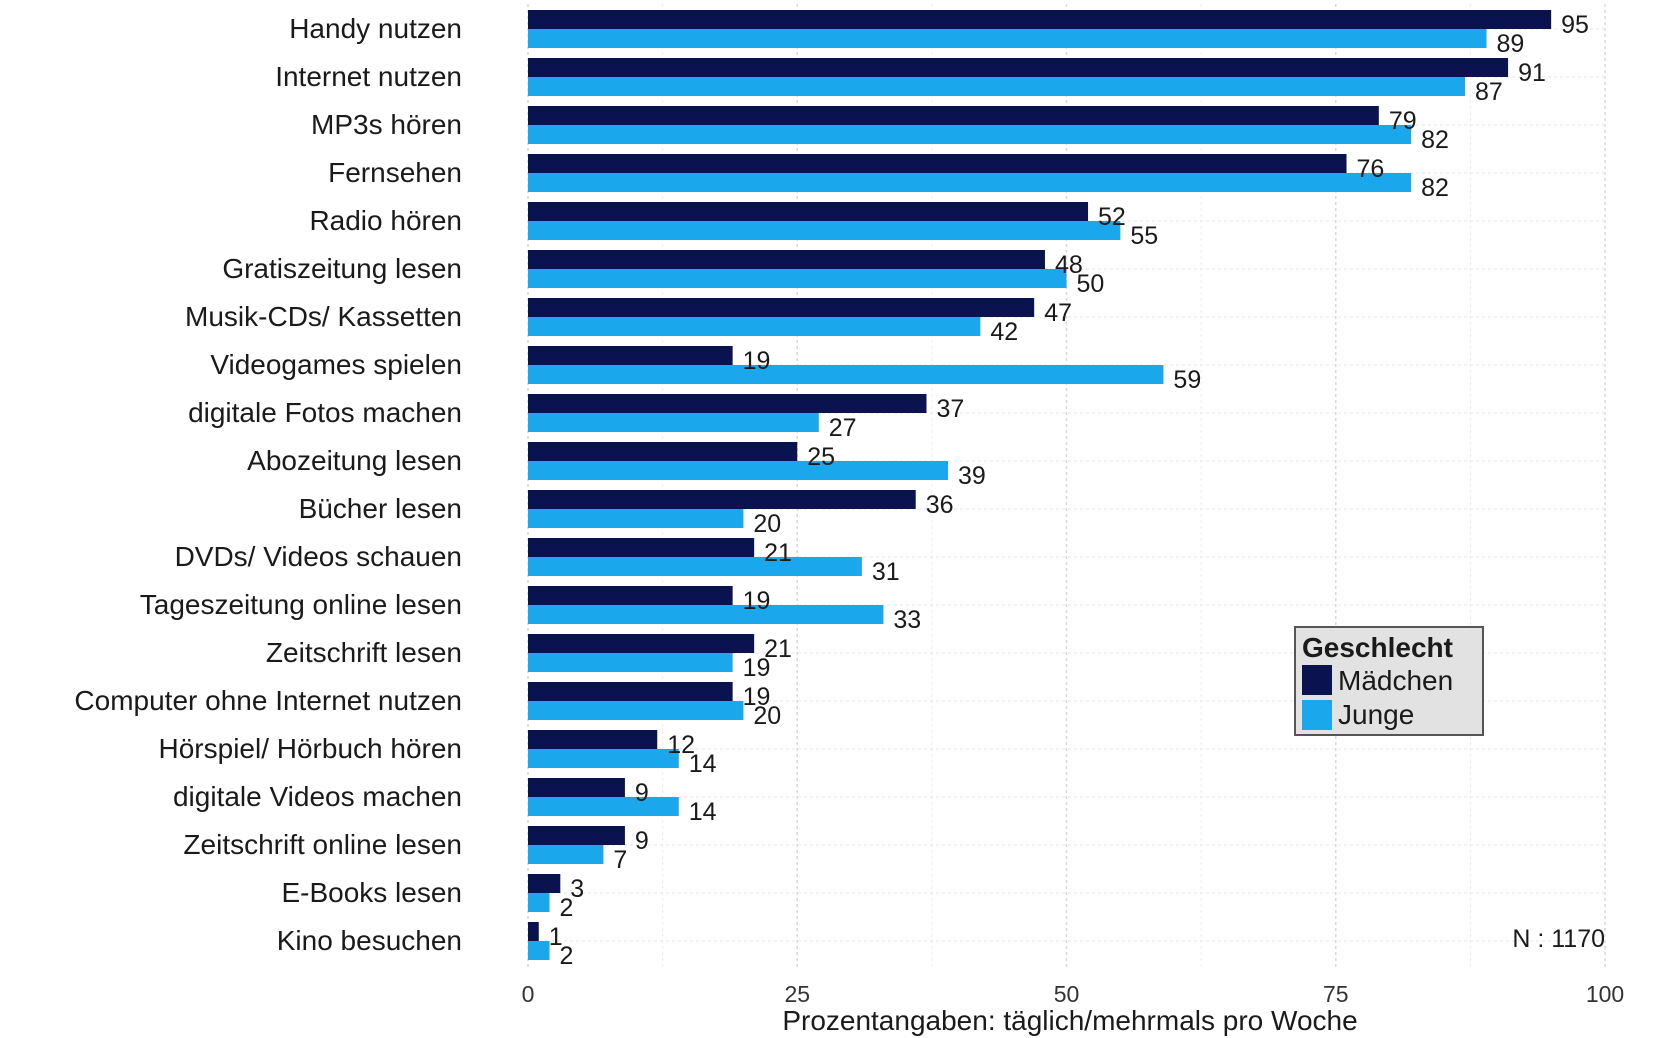 Image resolution: width=1658 pixels, height=1038 pixels. Describe the element at coordinates (907, 620) in the screenshot. I see `value-label-junge-tageszeitung-online-lesen: 33` at that location.